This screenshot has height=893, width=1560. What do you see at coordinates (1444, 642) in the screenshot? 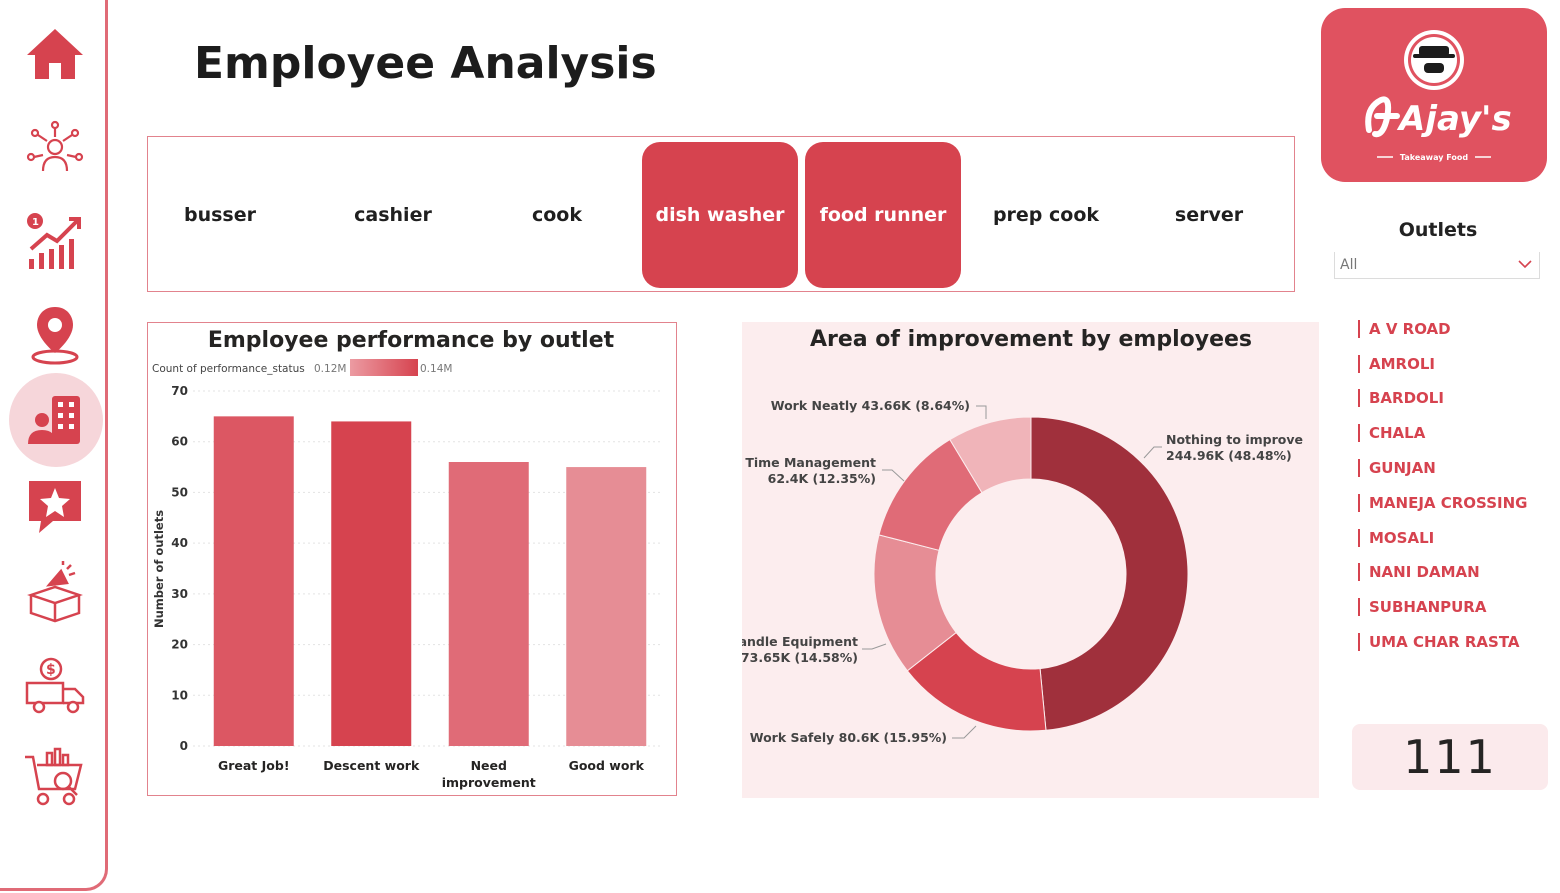
I see `outlet-label: UMA CHAR RASTA` at bounding box center [1444, 642].